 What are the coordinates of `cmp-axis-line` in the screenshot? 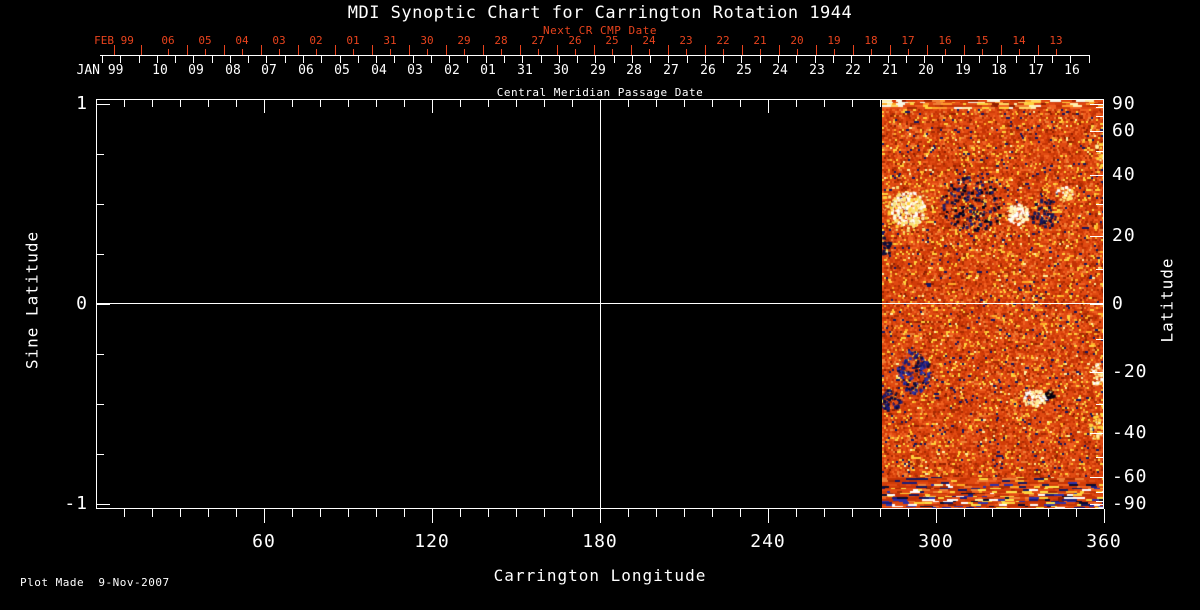 It's located at (595, 55).